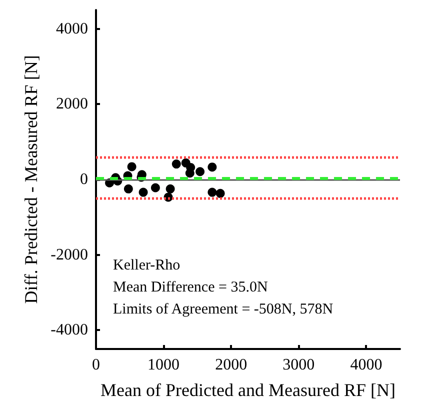 The height and width of the screenshot is (408, 441). Describe the element at coordinates (69, 255) in the screenshot. I see `y-tick-label: -2000` at that location.